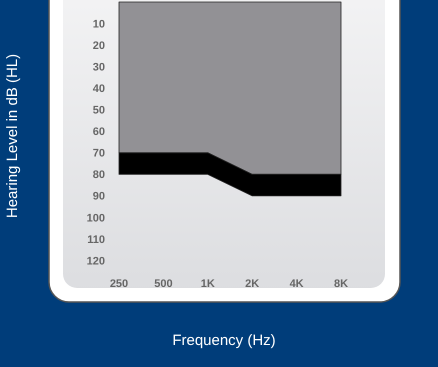 This screenshot has height=367, width=438. What do you see at coordinates (98, 46) in the screenshot?
I see `y-tick-label: 20` at bounding box center [98, 46].